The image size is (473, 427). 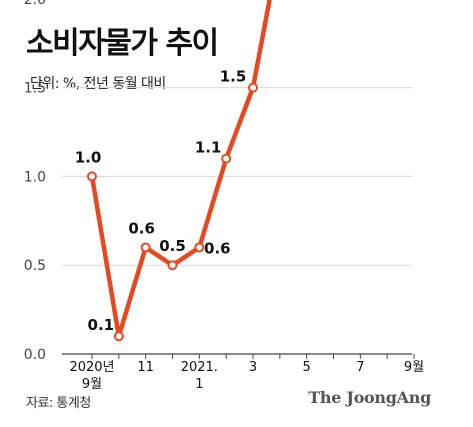 I want to click on chart-title: 소비자물가 추이, so click(x=122, y=43).